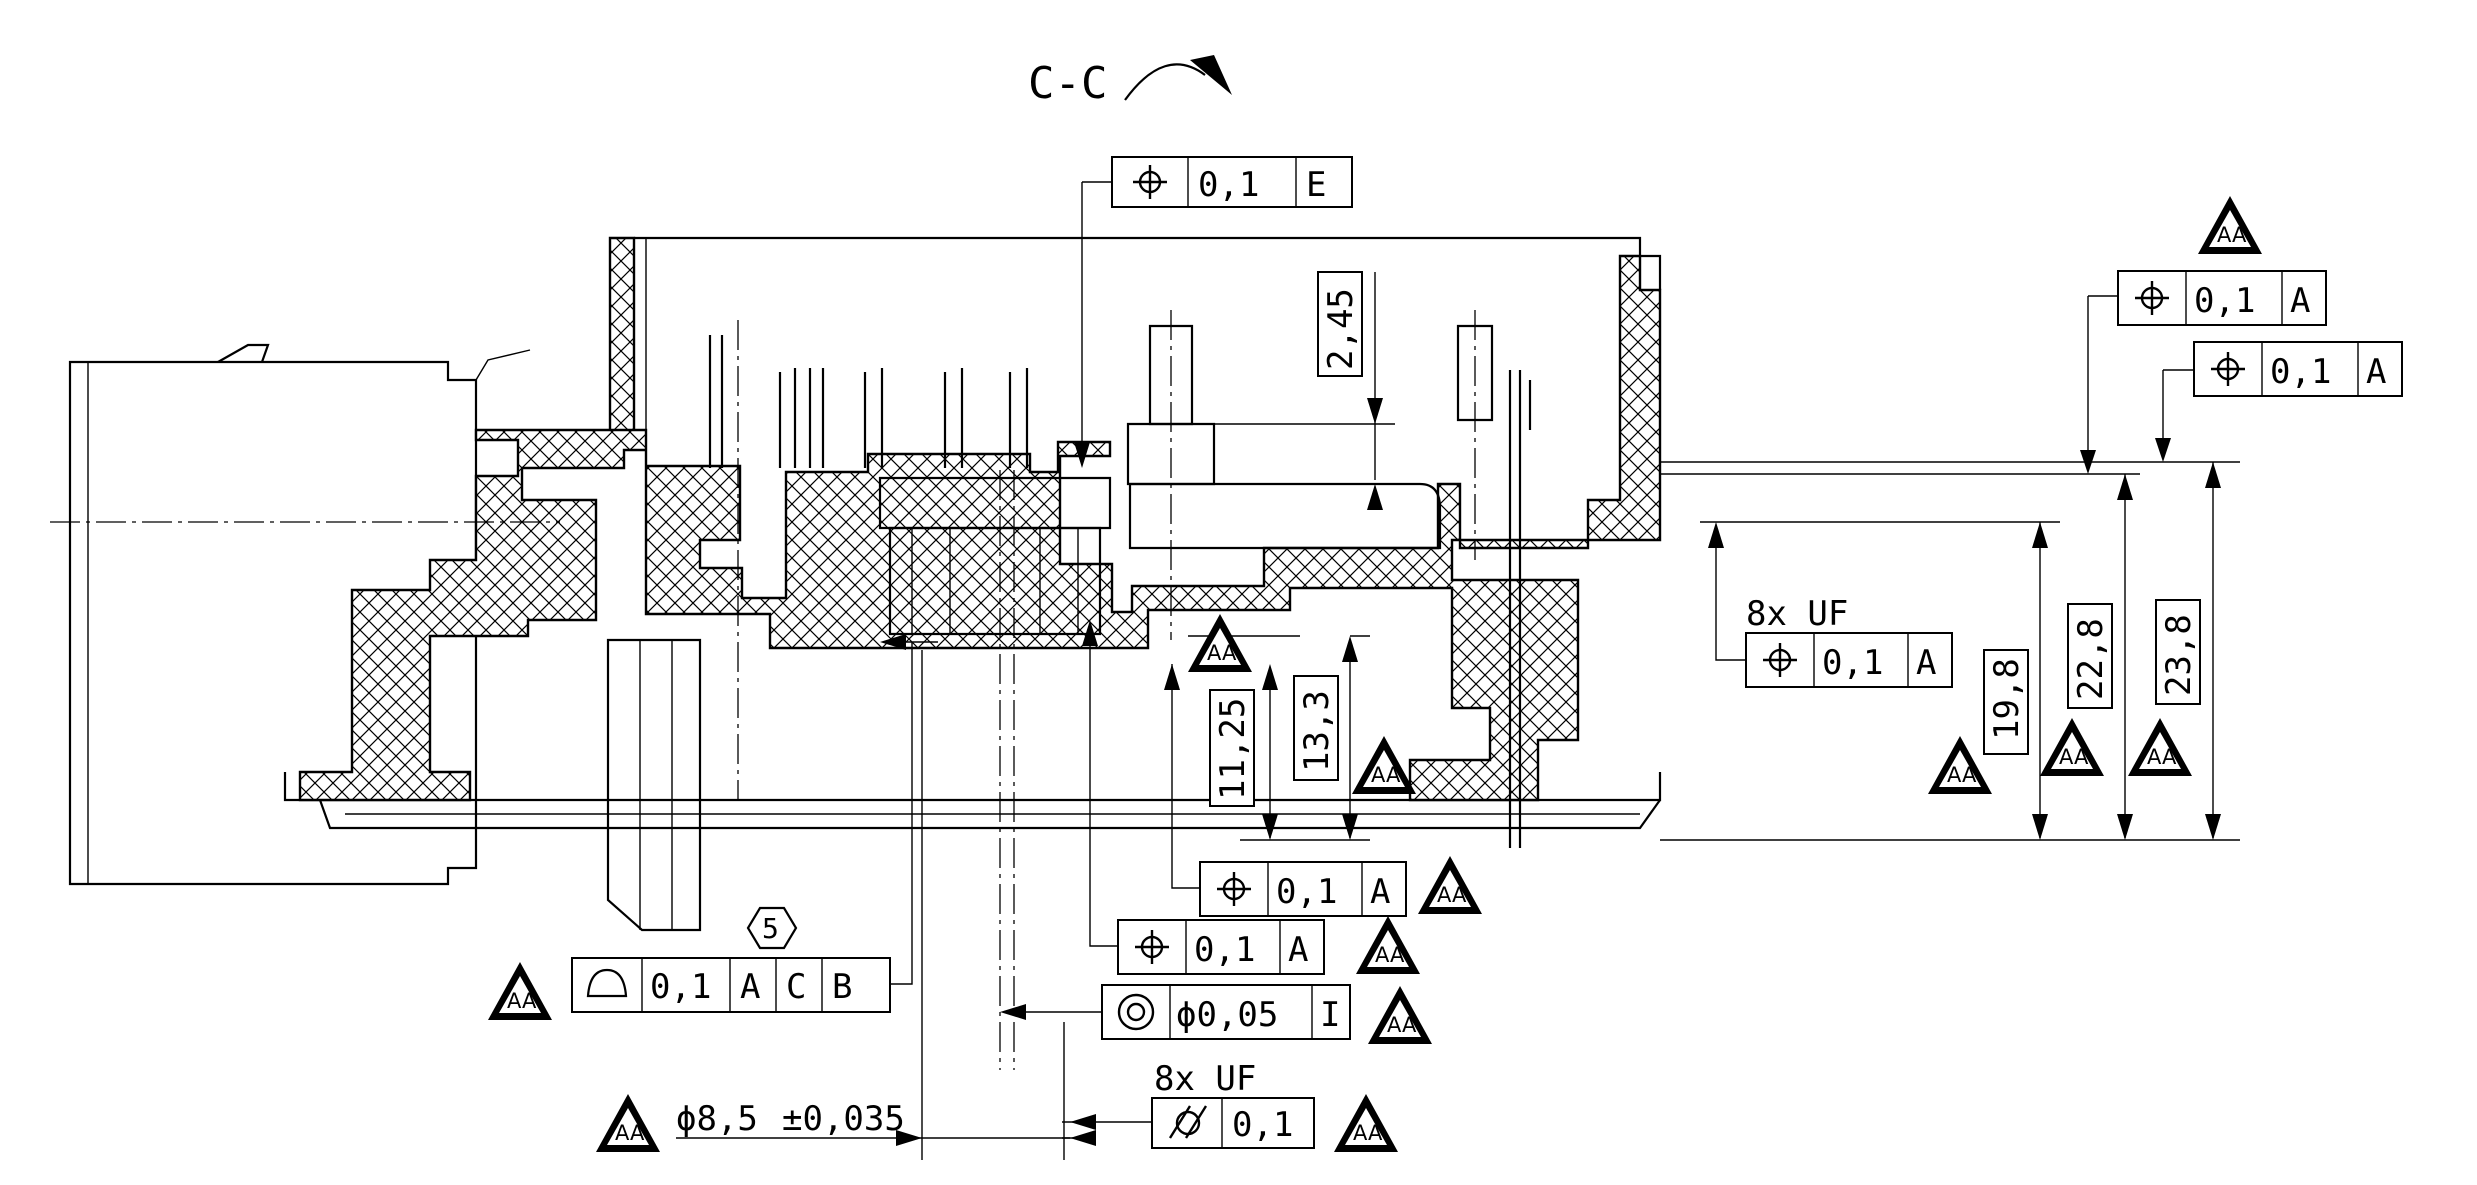 This screenshot has height=1185, width=2477. I want to click on surface-profile-icon, so click(607, 983).